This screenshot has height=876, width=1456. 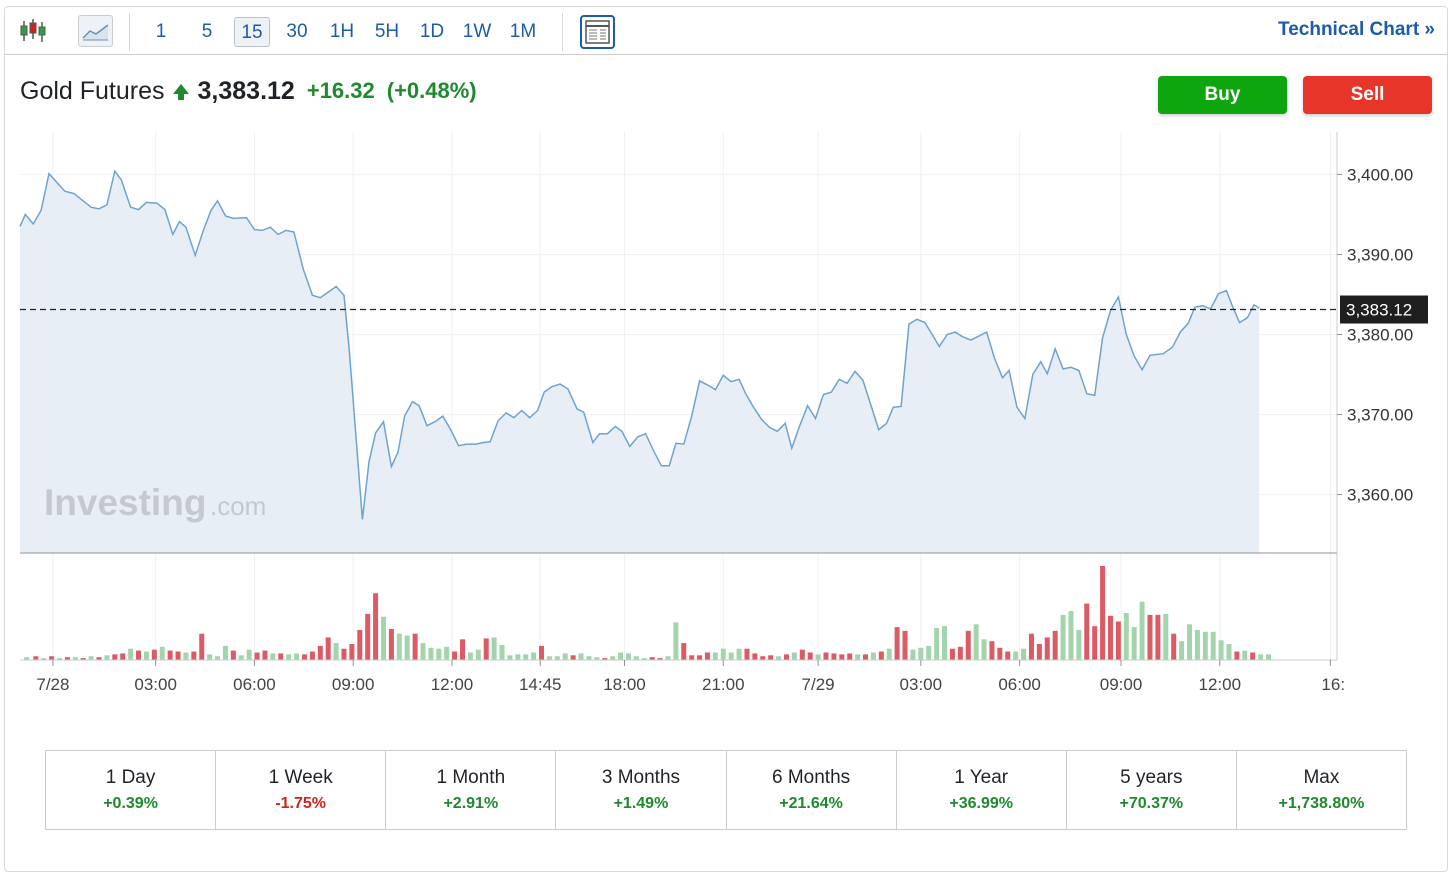 What do you see at coordinates (207, 31) in the screenshot?
I see `timeframe-5: 5` at bounding box center [207, 31].